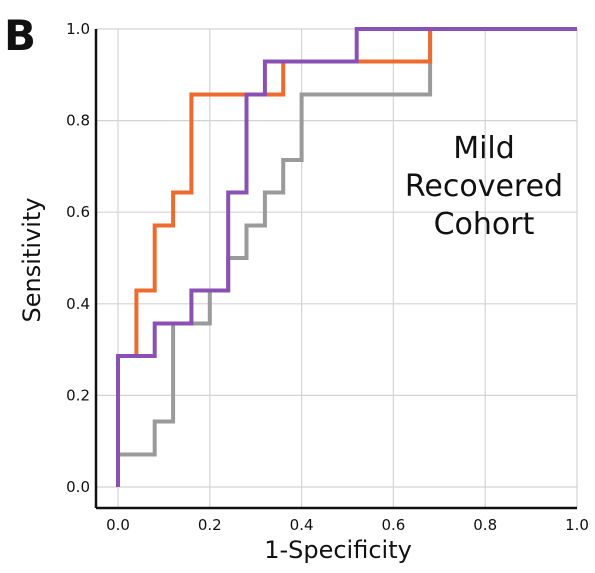 The image size is (595, 573). Describe the element at coordinates (302, 525) in the screenshot. I see `x-tick-label: 0.4` at that location.